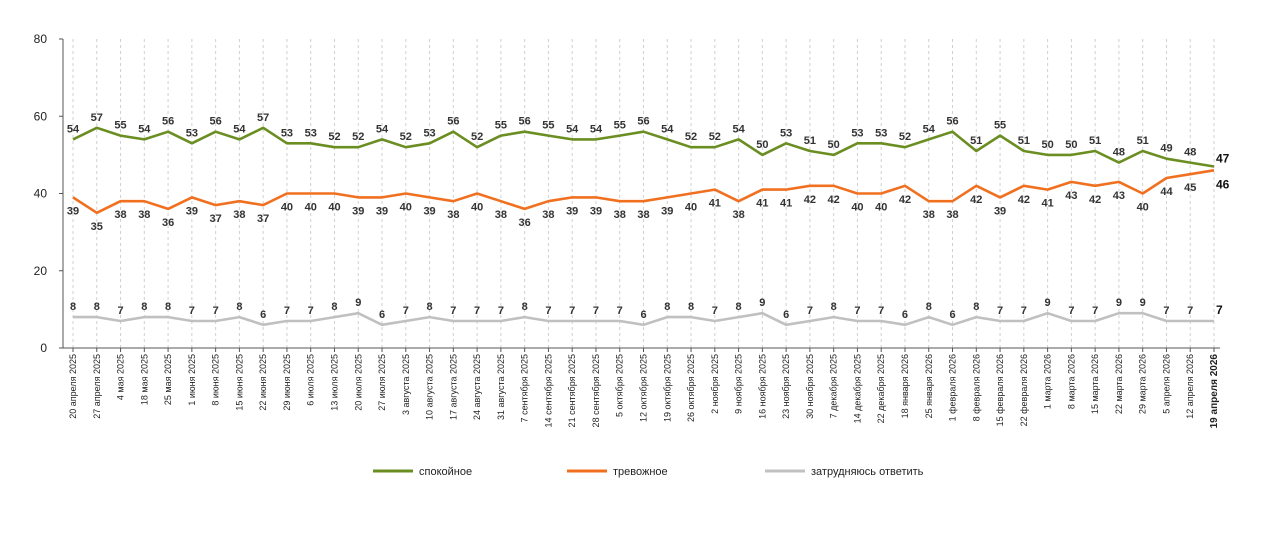 The image size is (1280, 543). I want to click on x-tick-label: 19 октября 2025, so click(667, 388).